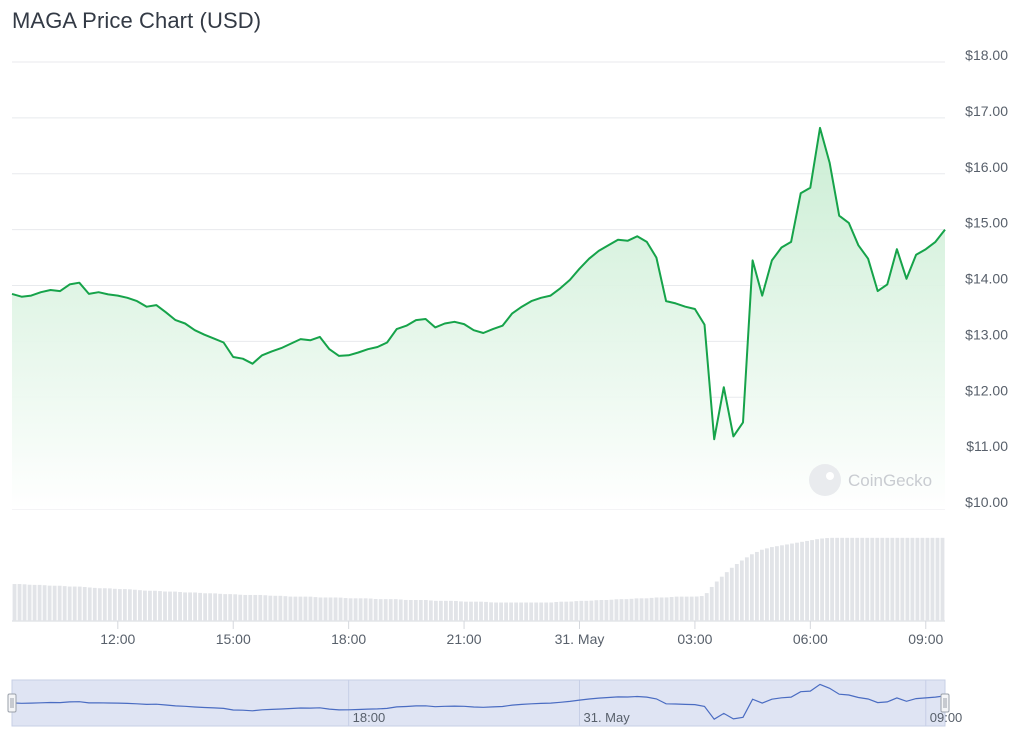  Describe the element at coordinates (945, 703) in the screenshot. I see `navigator-right-handle` at that location.